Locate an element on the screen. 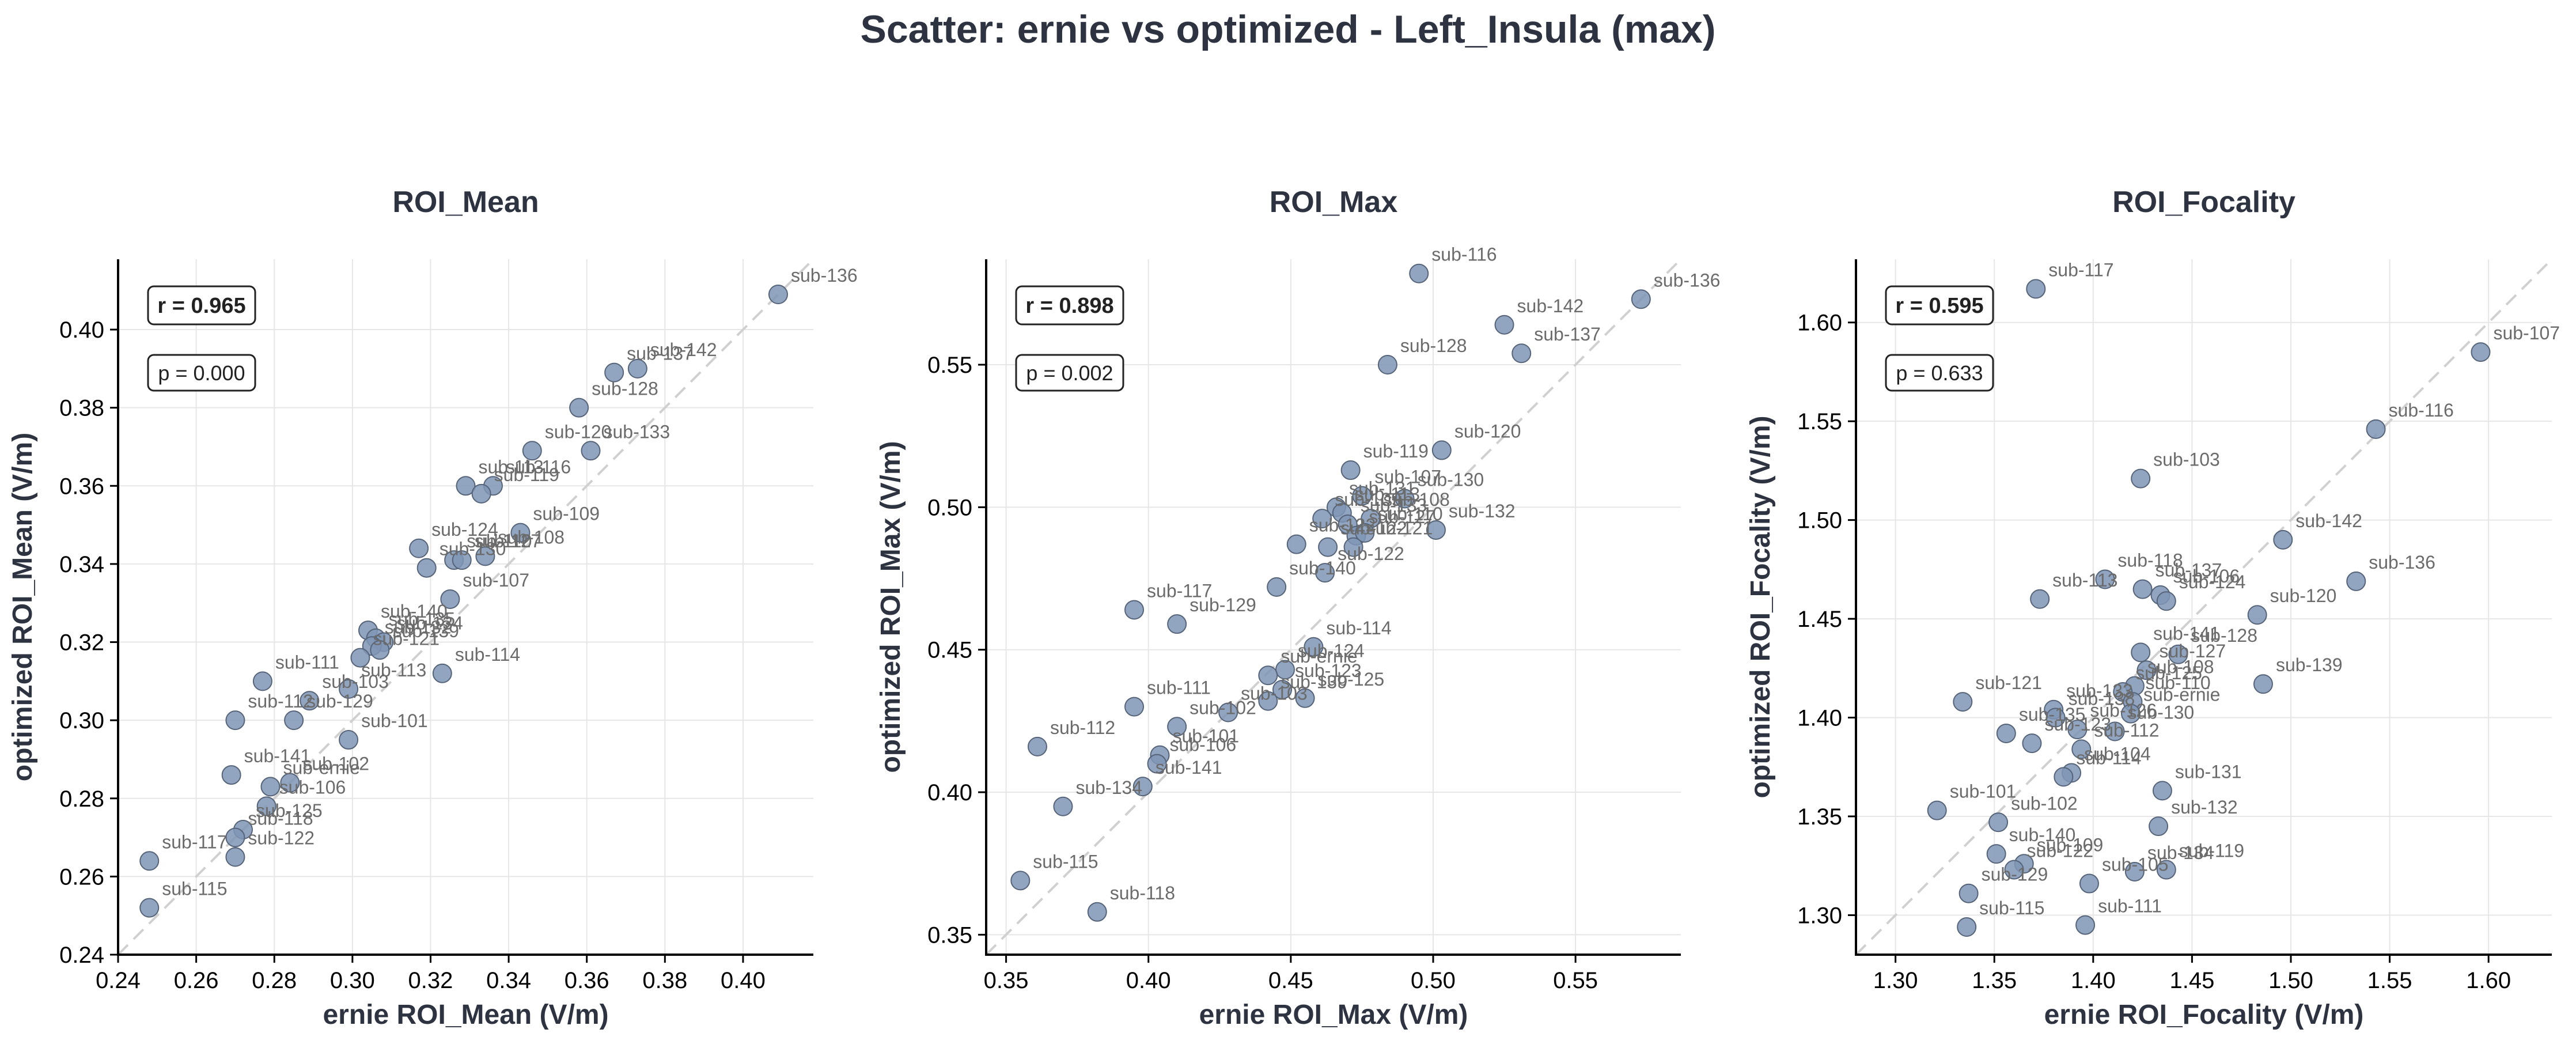 The height and width of the screenshot is (1048, 2576). point-label: sub-139 is located at coordinates (2309, 664).